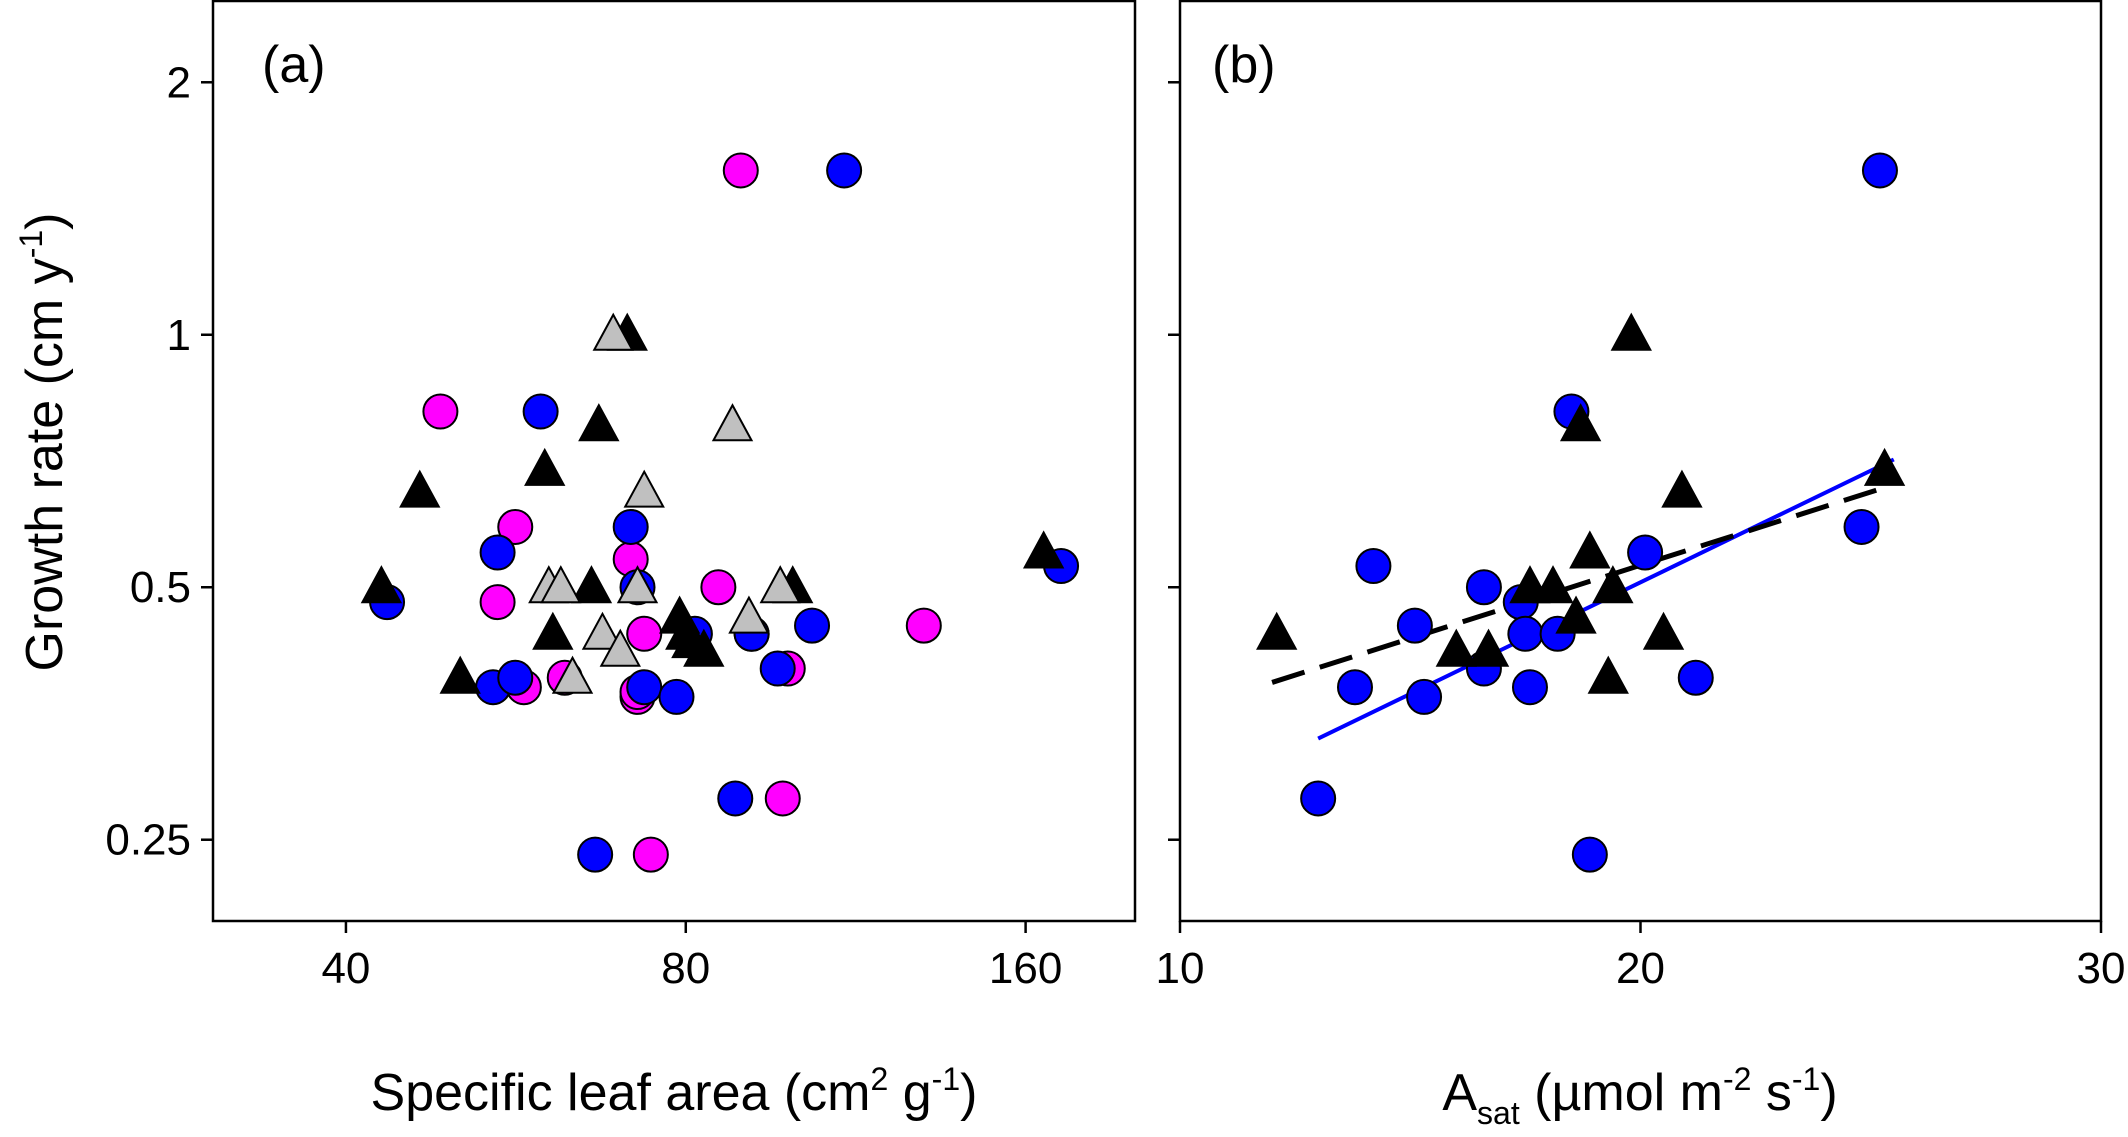 The image size is (2128, 1137). Describe the element at coordinates (2101, 968) in the screenshot. I see `panel-b-x-tick-label: 30` at that location.